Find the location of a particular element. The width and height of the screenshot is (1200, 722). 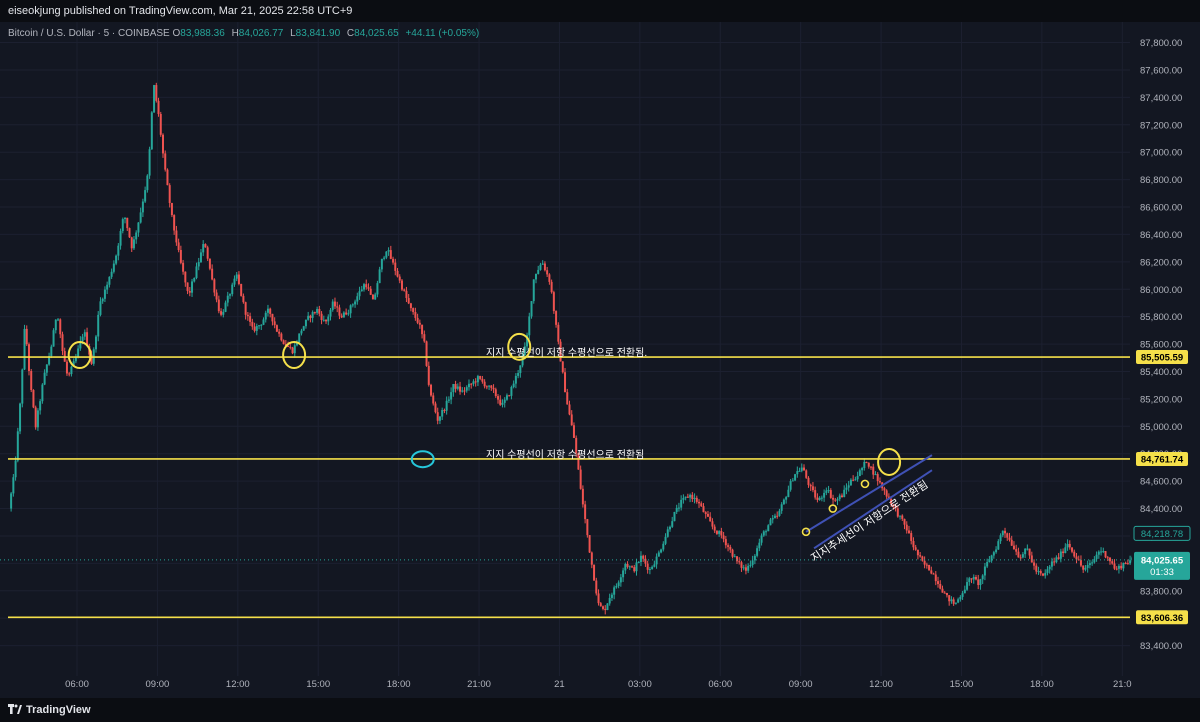

time-tick-label: 12:00 is located at coordinates (881, 684).